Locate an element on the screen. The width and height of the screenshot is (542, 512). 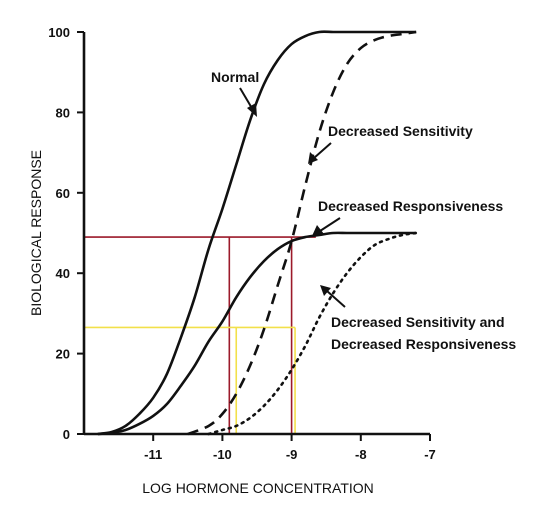
annotation-decreased-responsiveness-arrow is located at coordinates (330, 224).